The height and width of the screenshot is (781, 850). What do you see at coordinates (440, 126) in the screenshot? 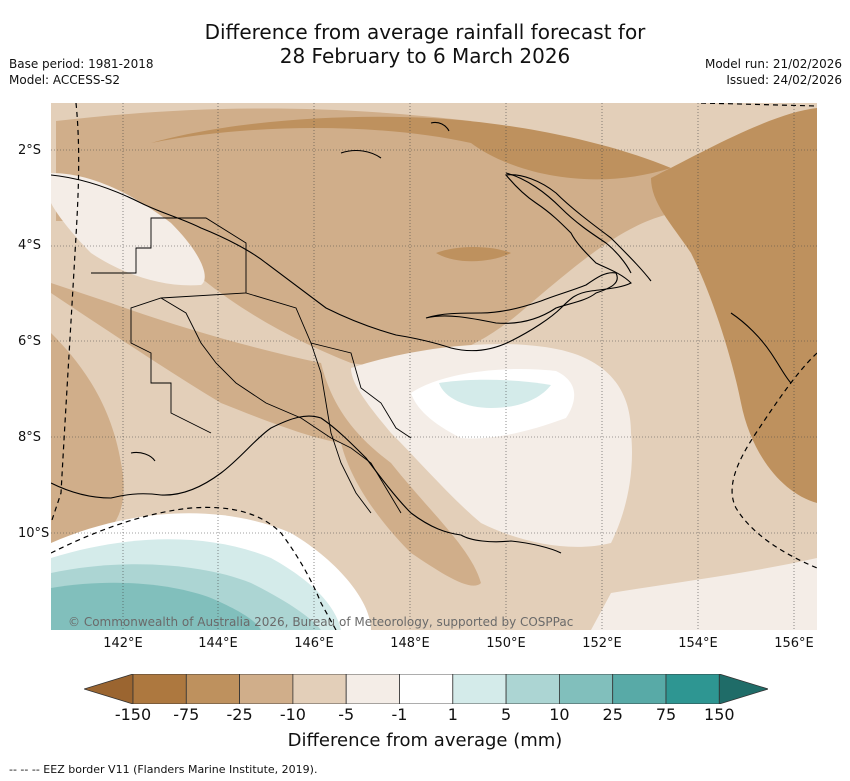
I see `island-manus` at bounding box center [440, 126].